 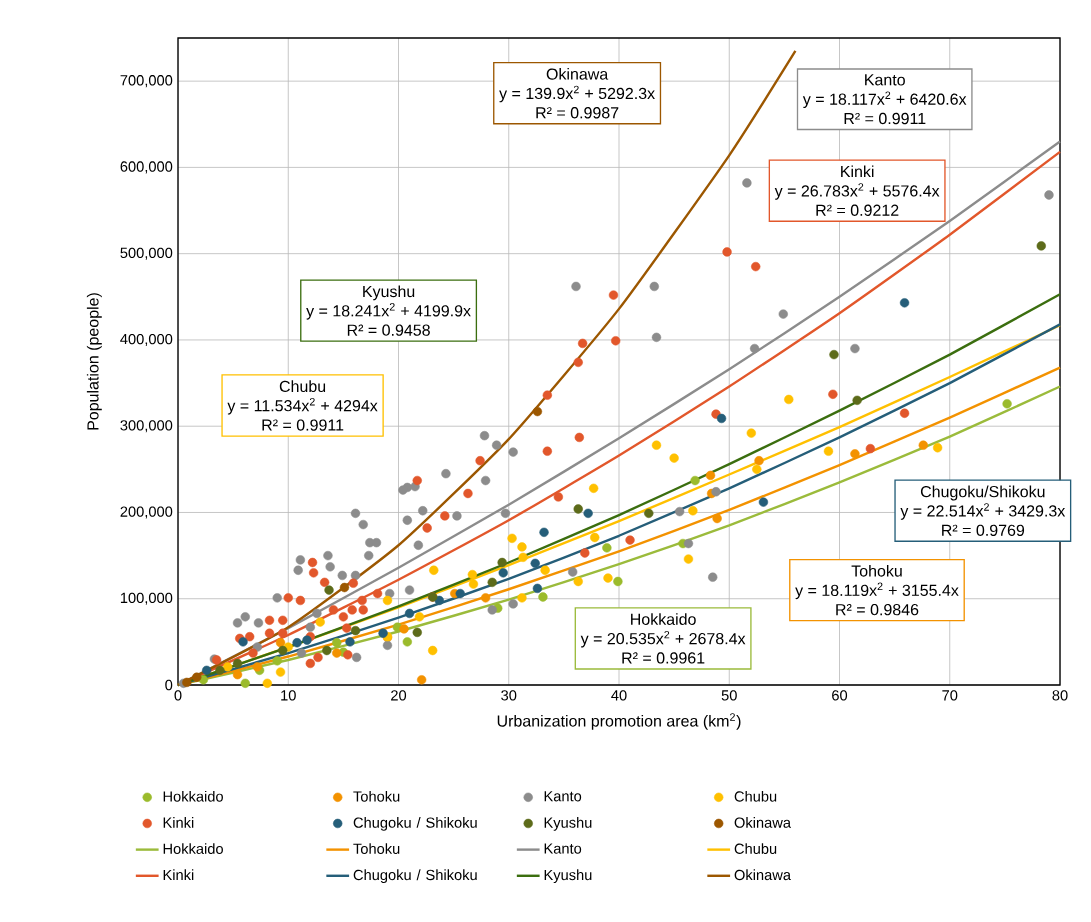 I want to click on annotation: y = 11.534x$^{2}$ + 4294x, so click(x=302, y=406).